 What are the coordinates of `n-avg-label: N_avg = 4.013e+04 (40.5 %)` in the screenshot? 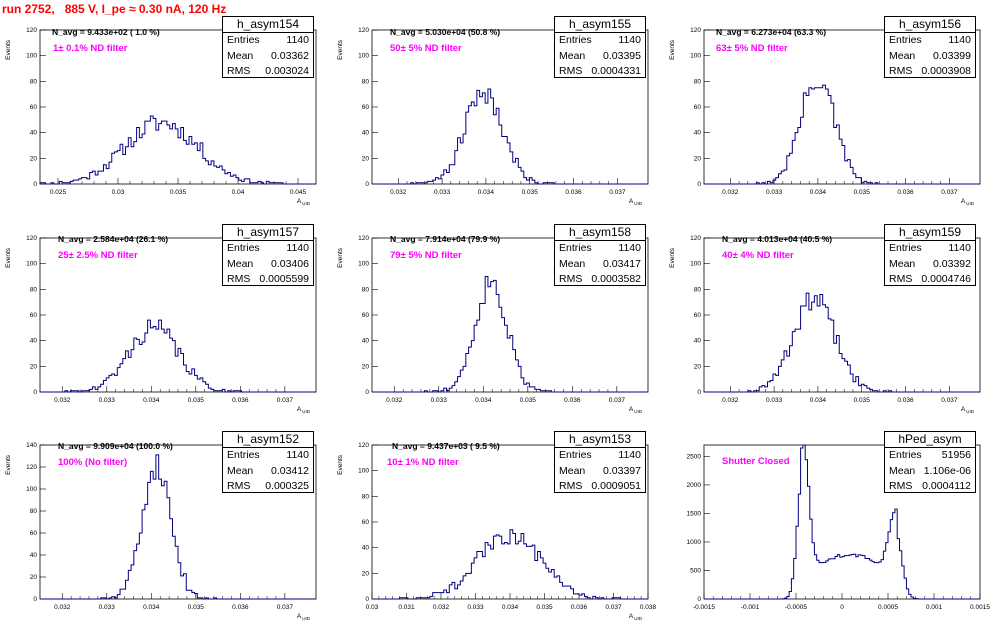 It's located at (777, 239).